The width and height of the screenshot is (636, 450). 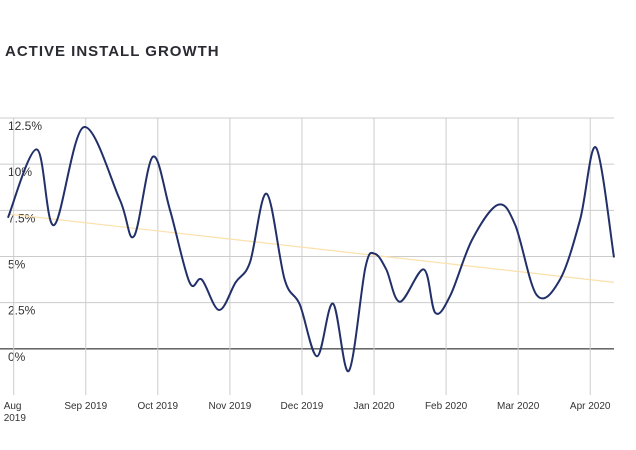 What do you see at coordinates (22, 218) in the screenshot?
I see `y-tick-label: 7.5%` at bounding box center [22, 218].